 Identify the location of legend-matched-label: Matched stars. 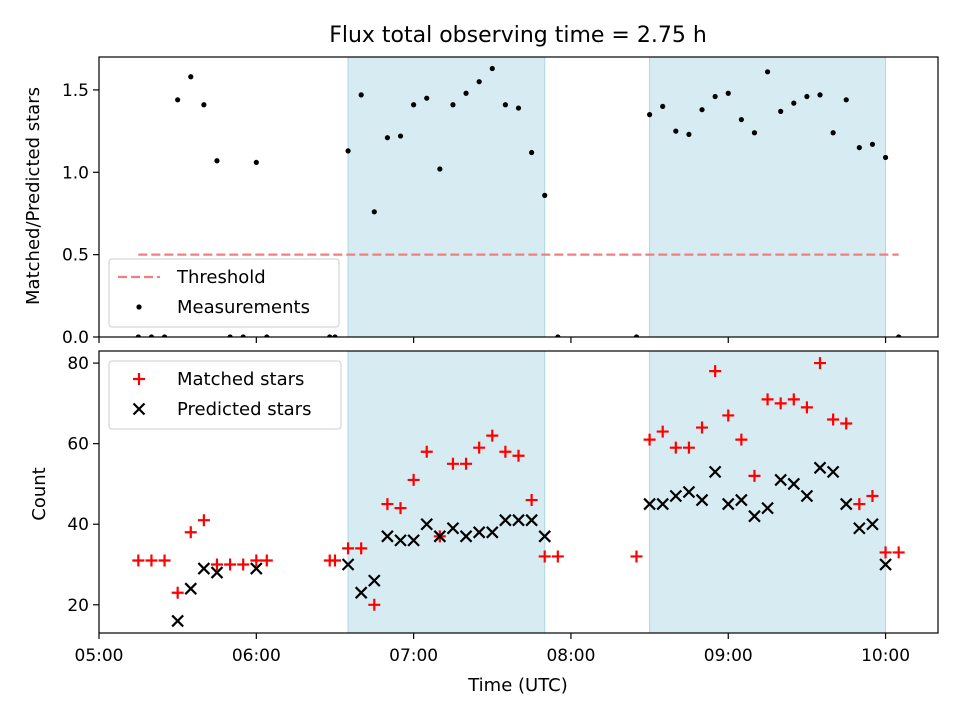
(240, 379).